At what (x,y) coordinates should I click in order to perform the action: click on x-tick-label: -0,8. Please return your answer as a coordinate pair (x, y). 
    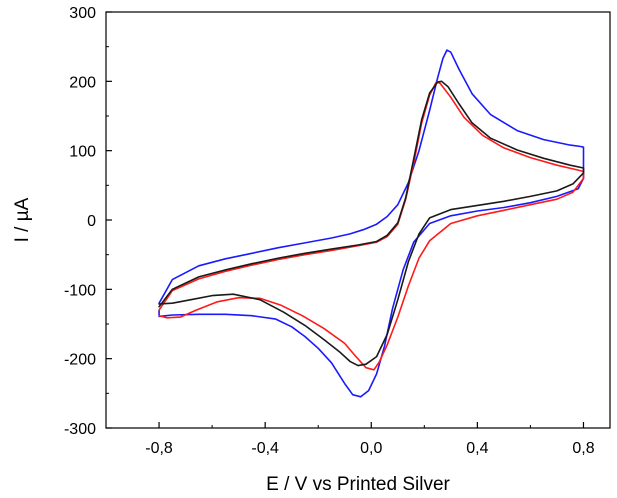
    Looking at the image, I should click on (159, 448).